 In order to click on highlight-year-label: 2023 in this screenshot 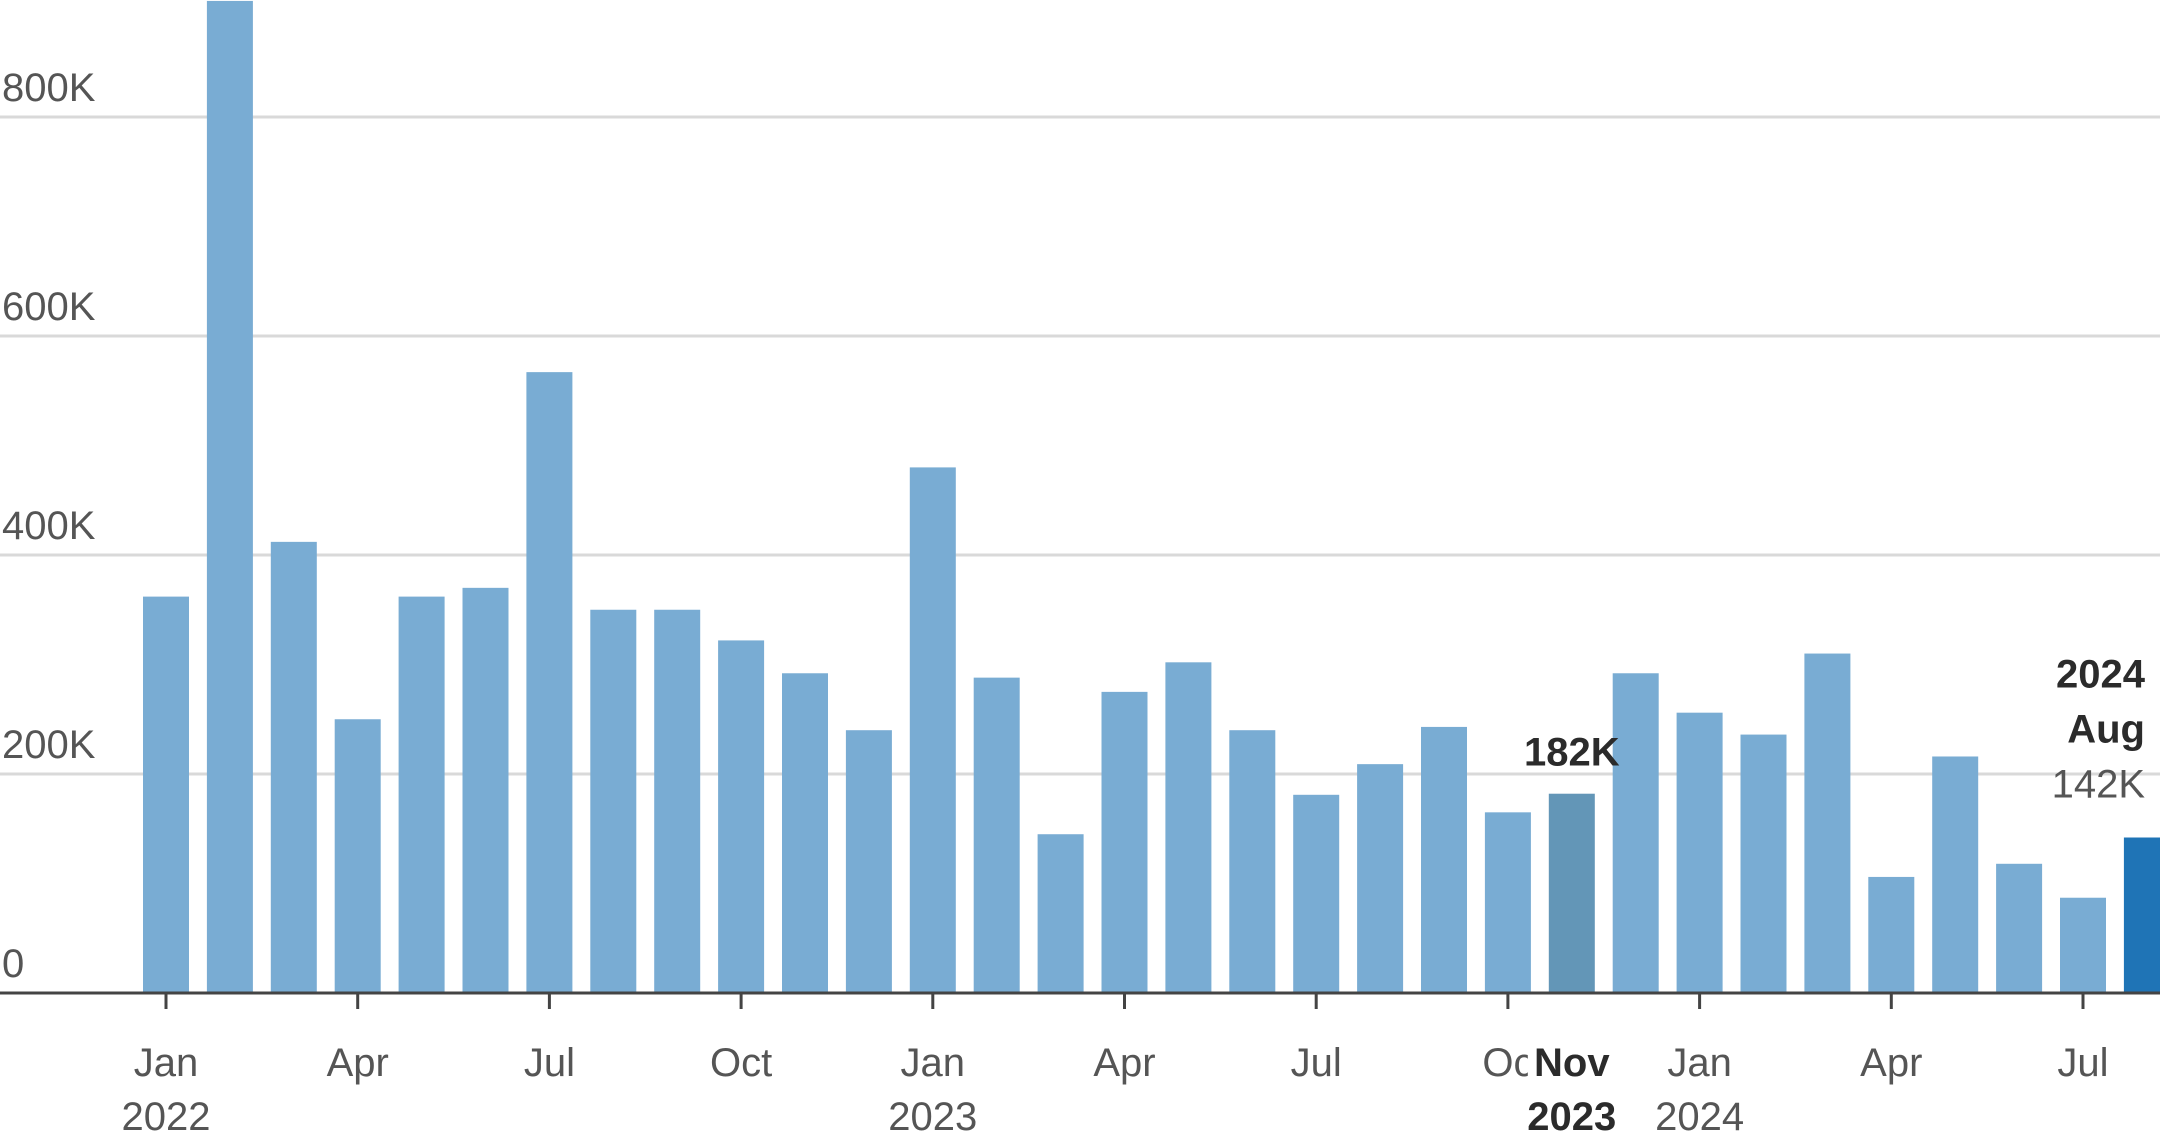, I will do `click(1571, 1116)`.